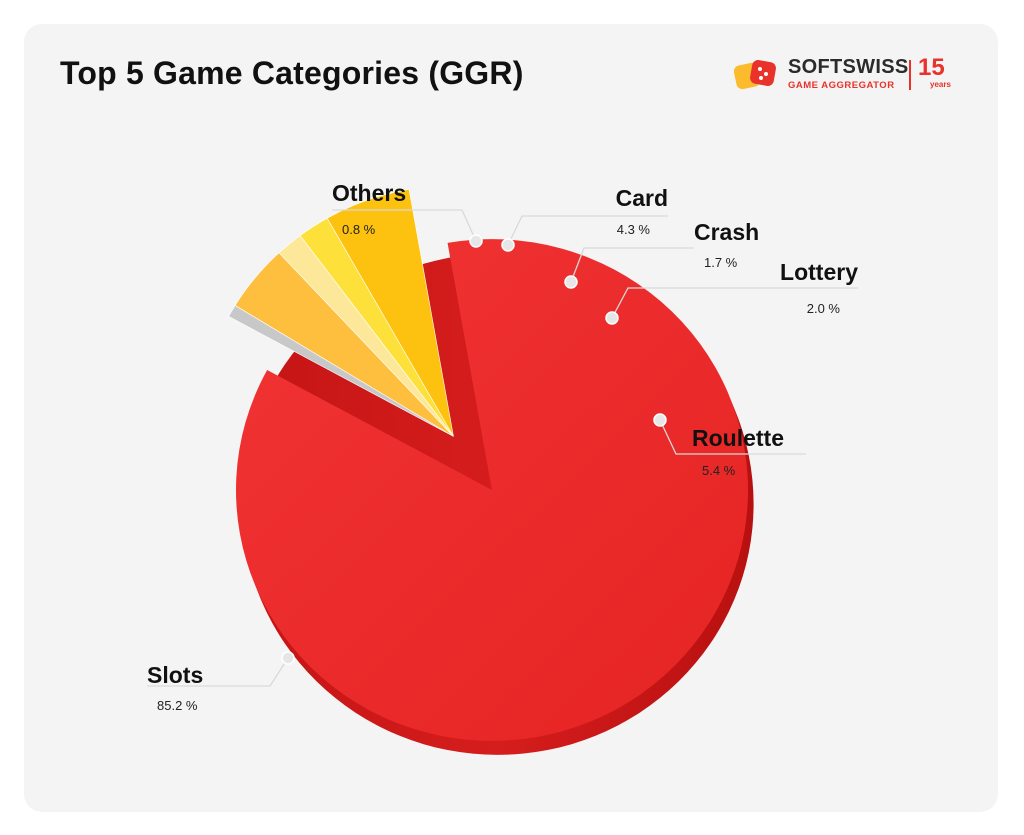  What do you see at coordinates (726, 232) in the screenshot?
I see `slice-label-crash: Crash` at bounding box center [726, 232].